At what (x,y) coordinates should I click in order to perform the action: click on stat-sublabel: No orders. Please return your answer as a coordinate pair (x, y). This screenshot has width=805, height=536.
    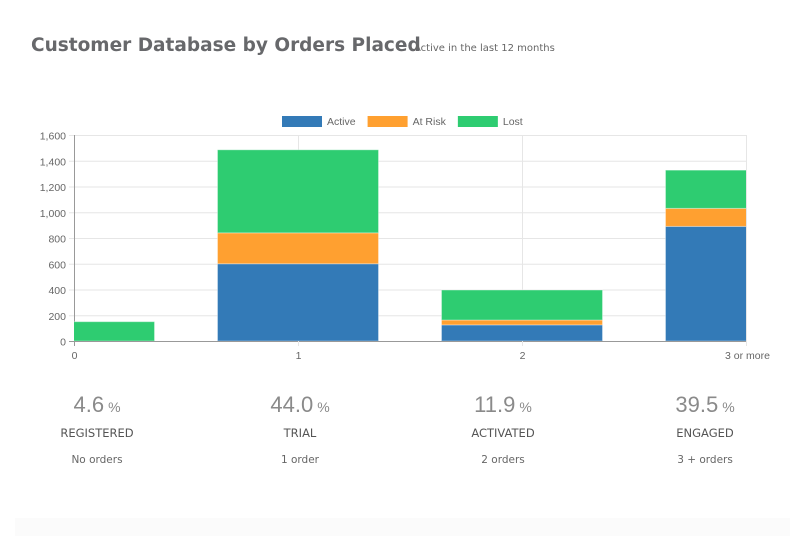
    Looking at the image, I should click on (97, 460).